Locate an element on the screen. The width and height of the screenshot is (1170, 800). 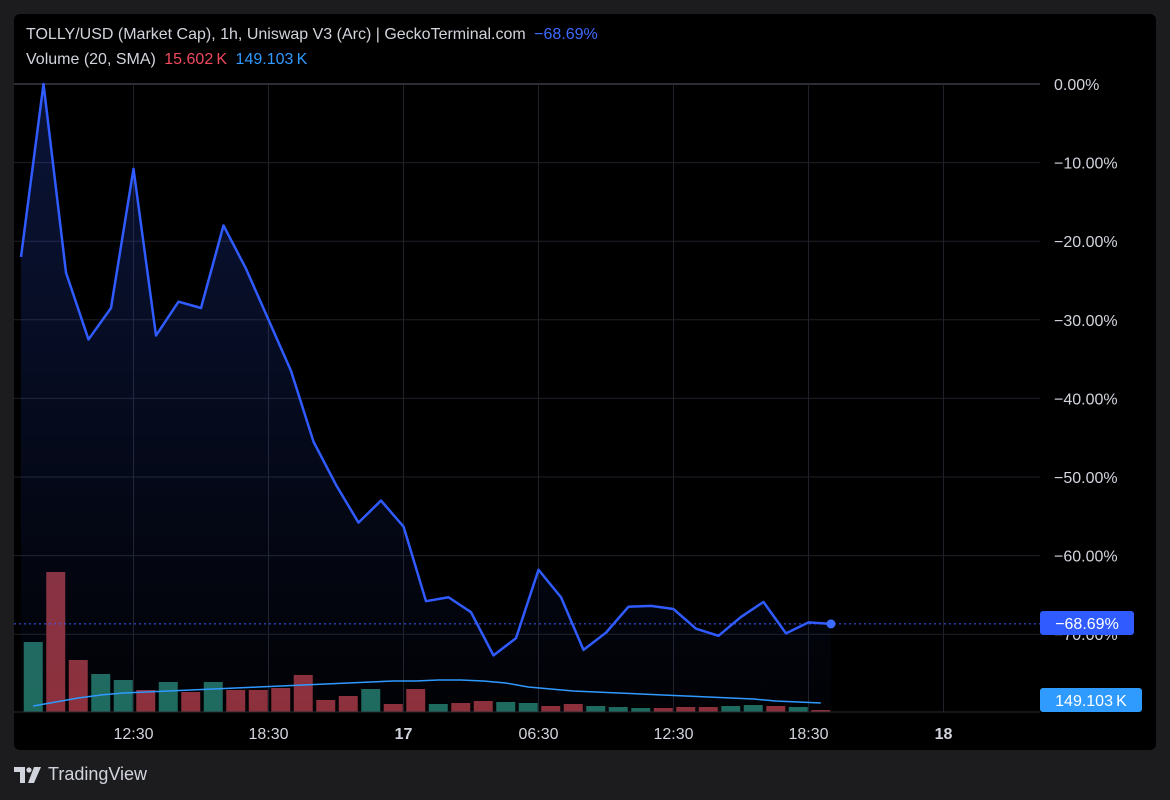
legend-volume-sma: 149.103 K is located at coordinates (271, 59).